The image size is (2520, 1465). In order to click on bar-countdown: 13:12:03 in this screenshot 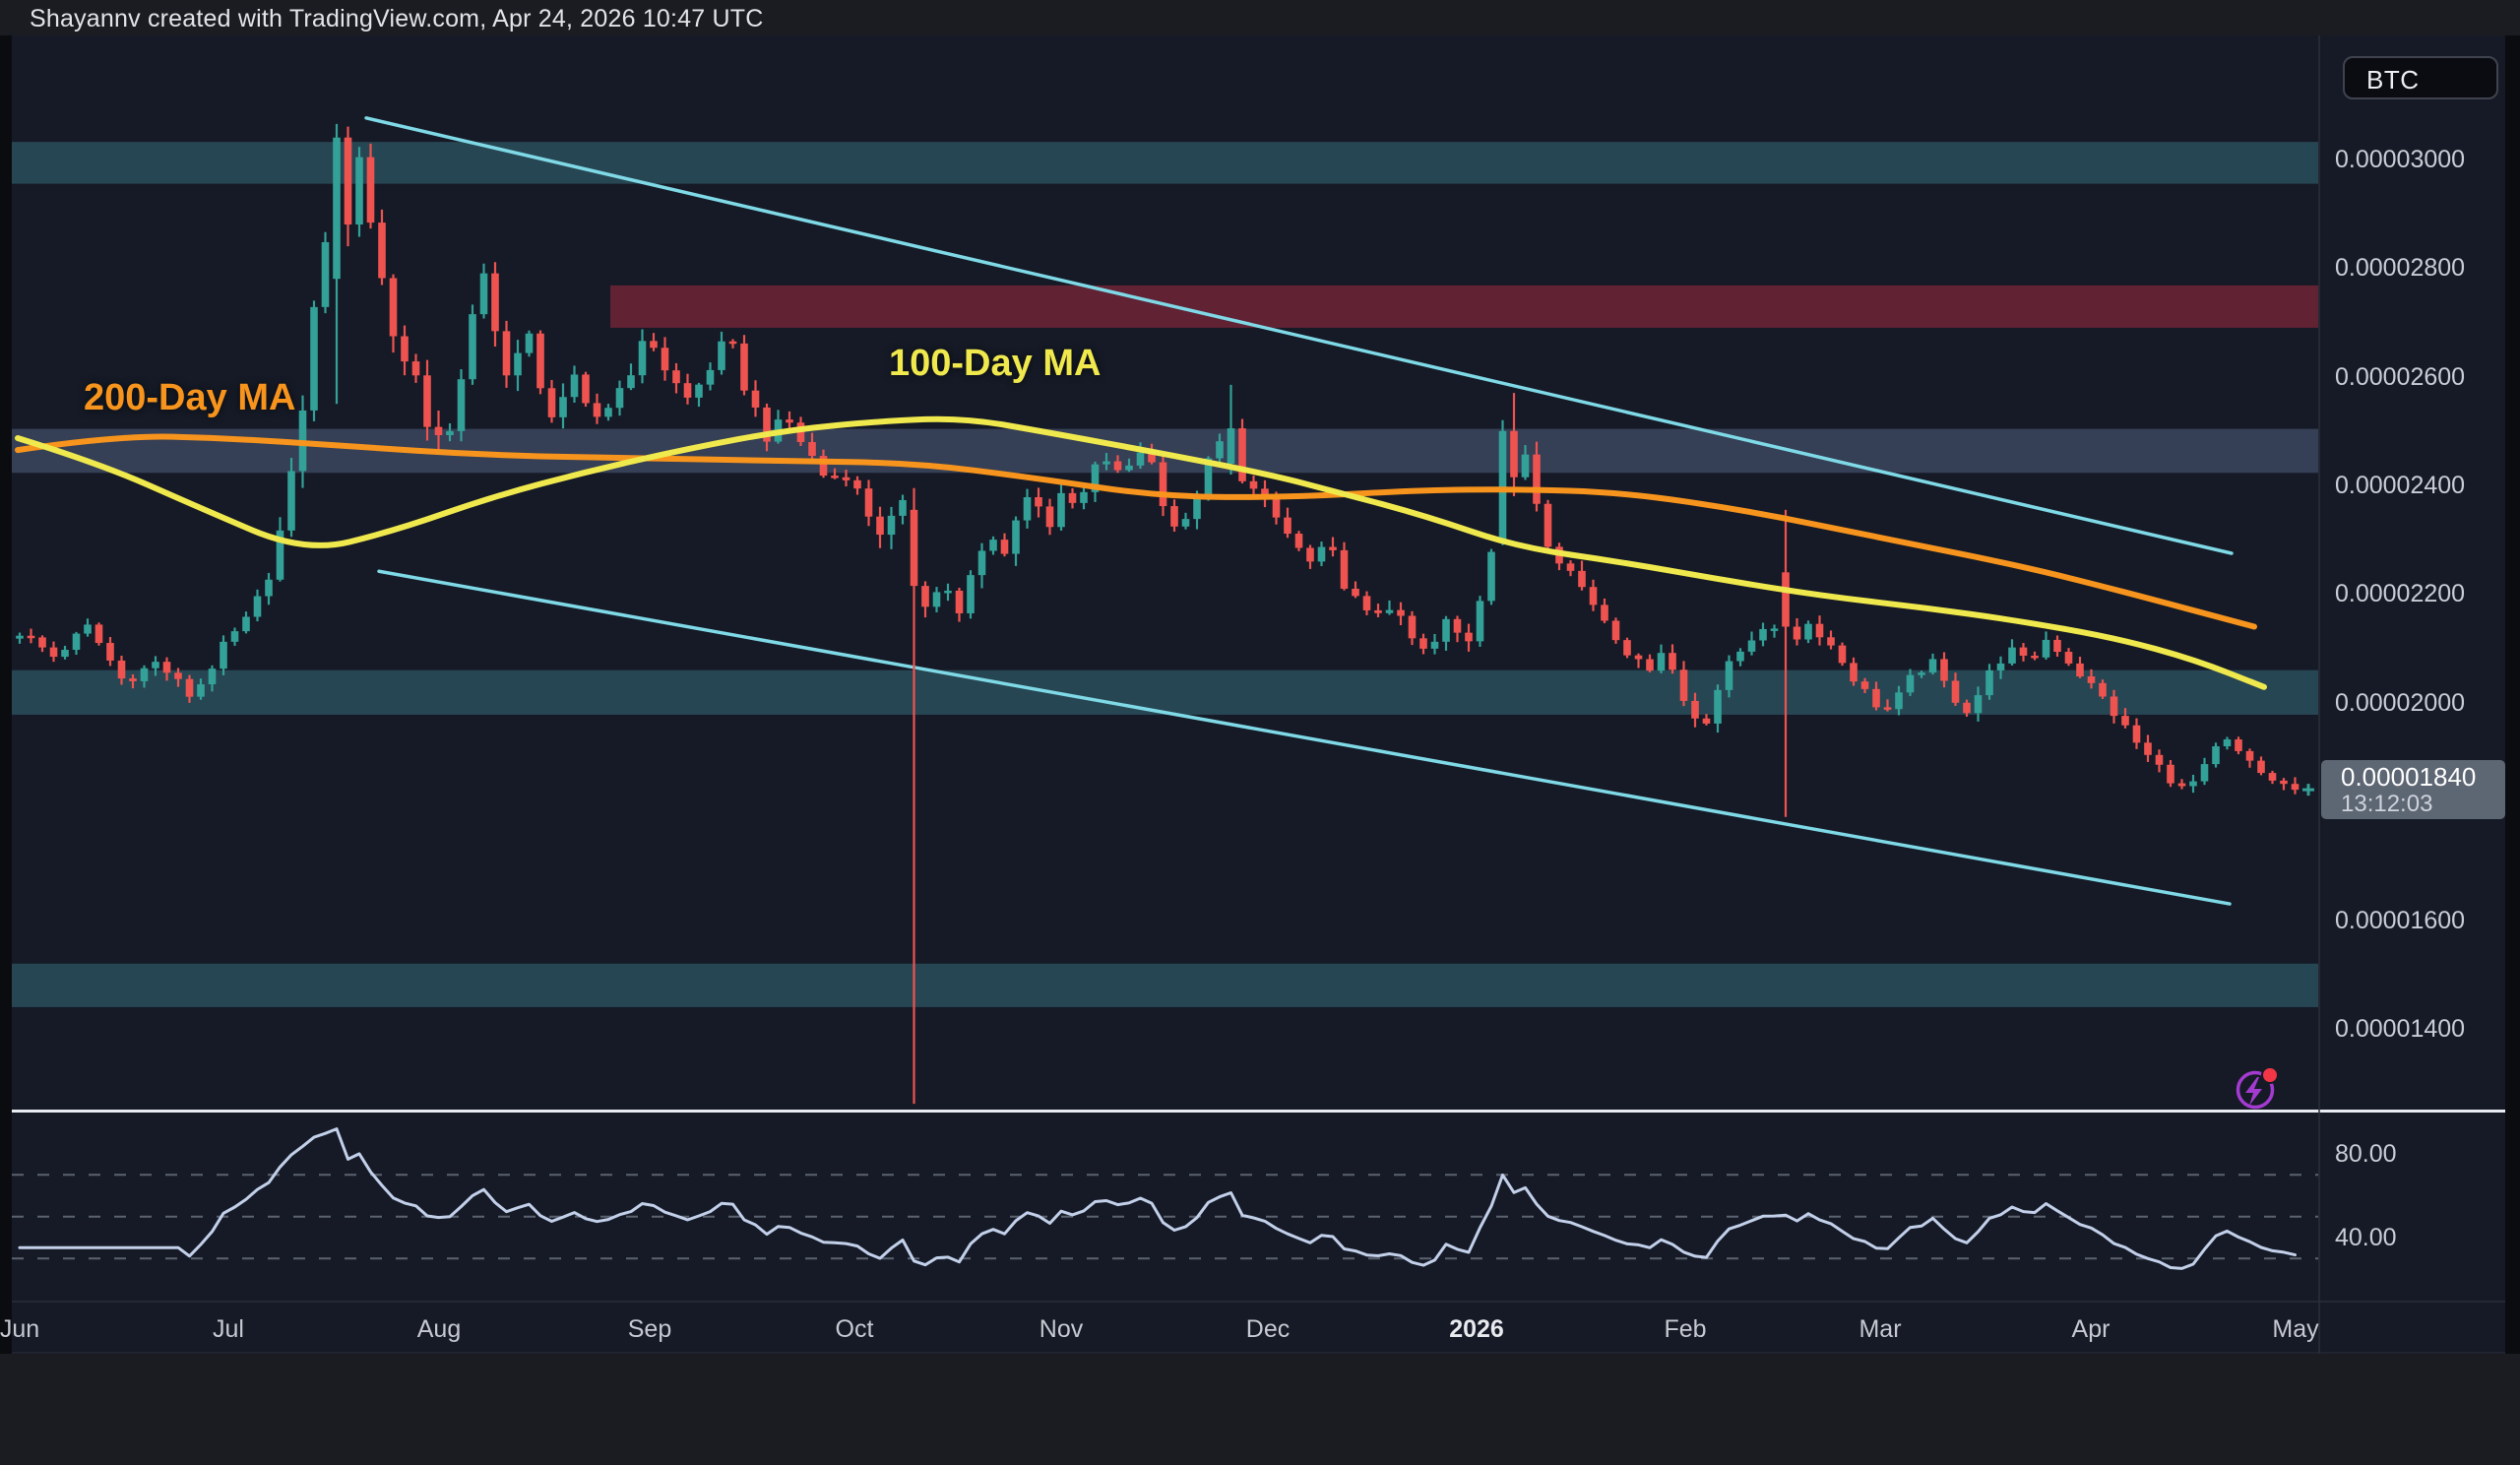, I will do `click(2387, 804)`.